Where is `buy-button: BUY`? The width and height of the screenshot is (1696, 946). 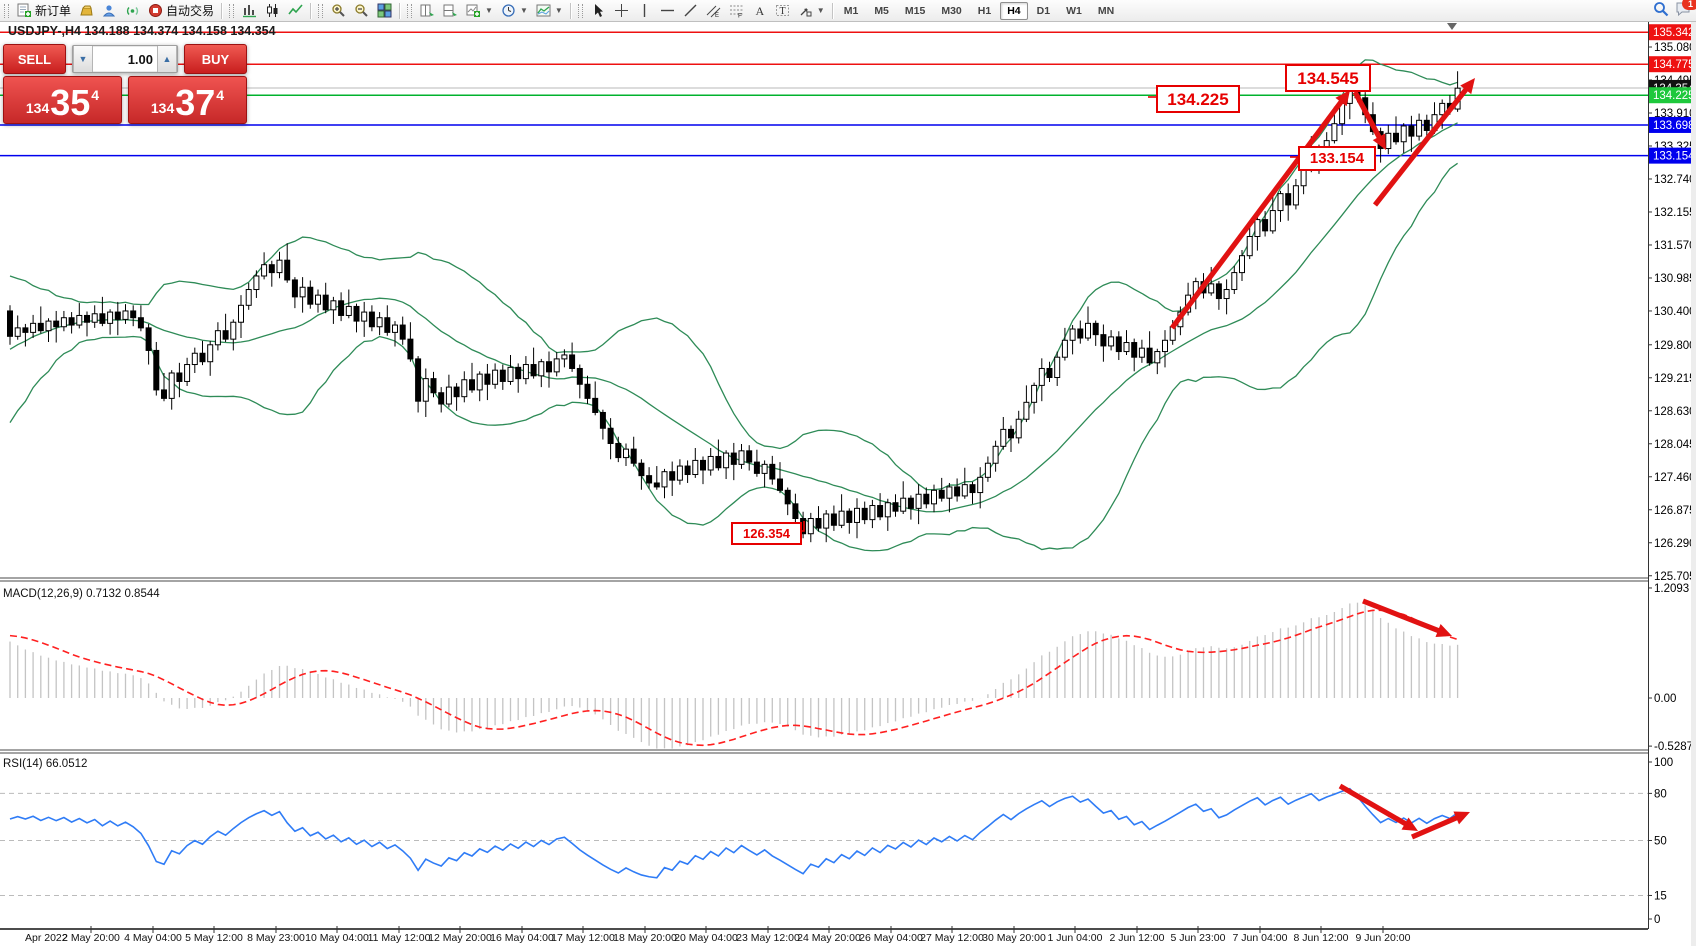
buy-button: BUY is located at coordinates (215, 59).